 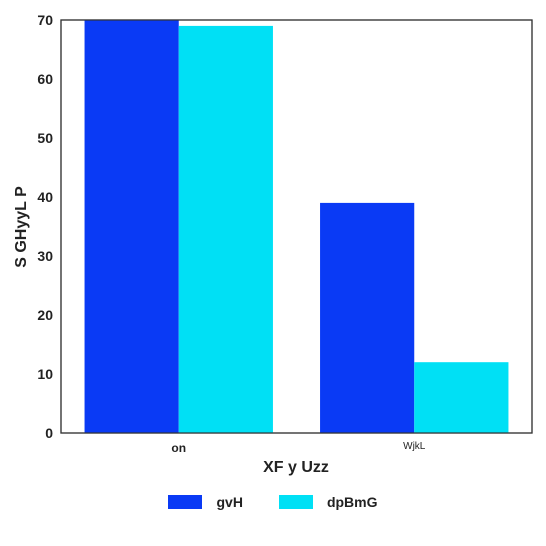 I want to click on bar-series-2-on, so click(x=225, y=229).